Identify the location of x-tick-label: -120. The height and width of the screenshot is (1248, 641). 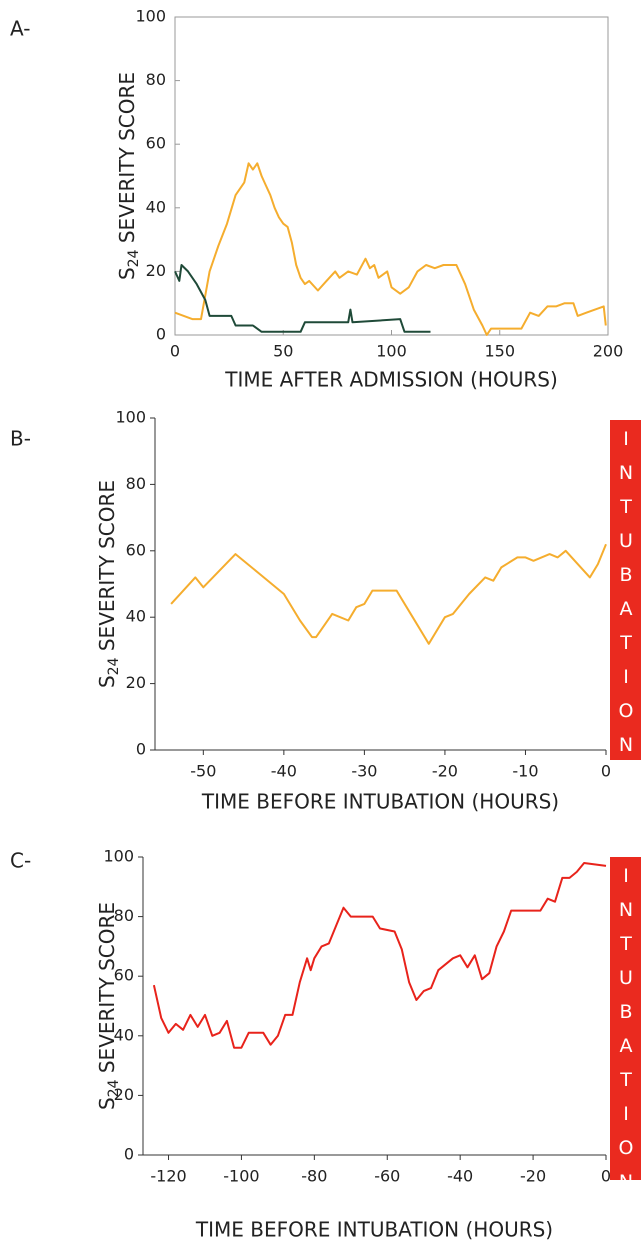
(168, 1176).